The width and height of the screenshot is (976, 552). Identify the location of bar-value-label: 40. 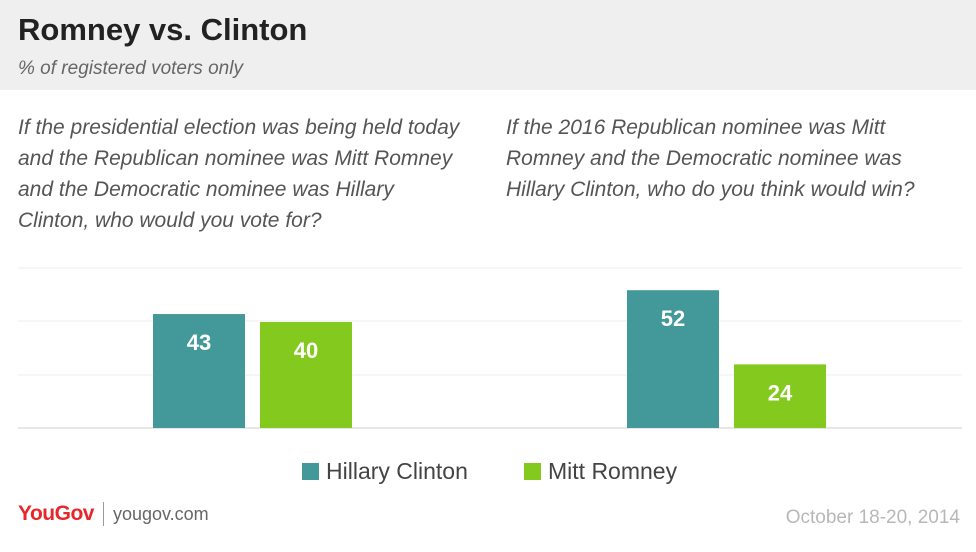
(306, 350).